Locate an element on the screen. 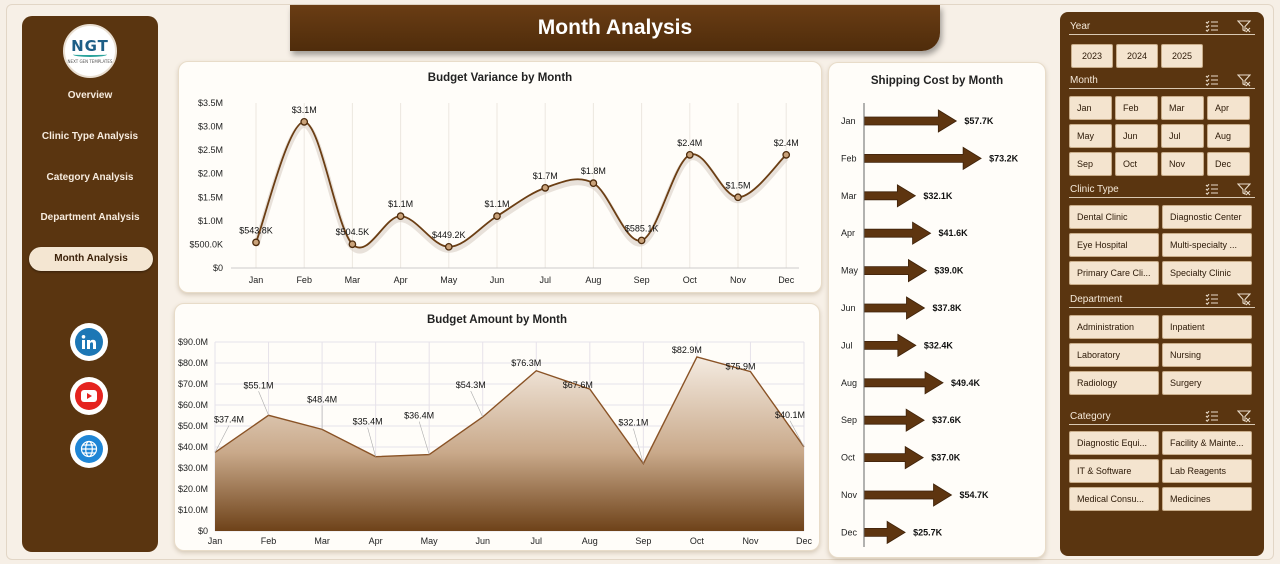 The height and width of the screenshot is (564, 1280). youtube-link is located at coordinates (89, 396).